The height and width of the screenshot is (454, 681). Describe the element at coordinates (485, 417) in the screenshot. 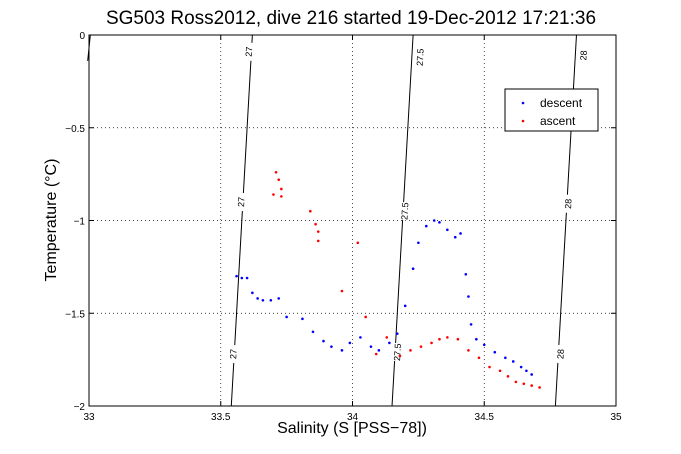

I see `x-tick-label: 34.5` at that location.